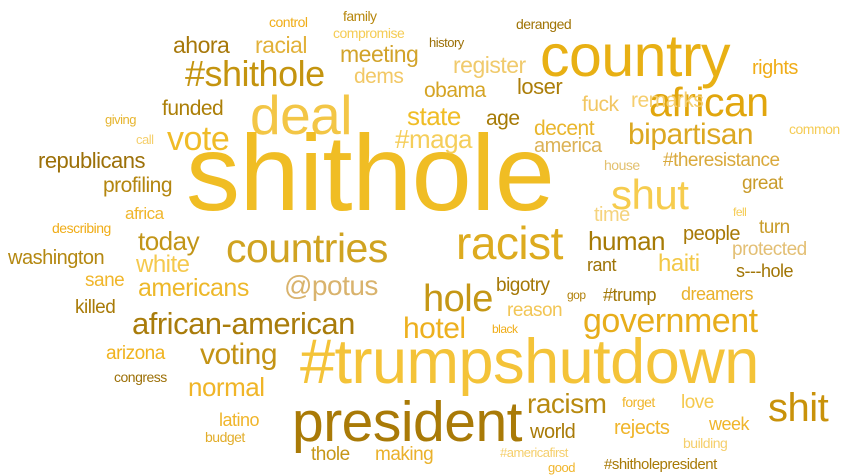 The height and width of the screenshot is (475, 850). Describe the element at coordinates (301, 115) in the screenshot. I see `word-deal: deal` at that location.